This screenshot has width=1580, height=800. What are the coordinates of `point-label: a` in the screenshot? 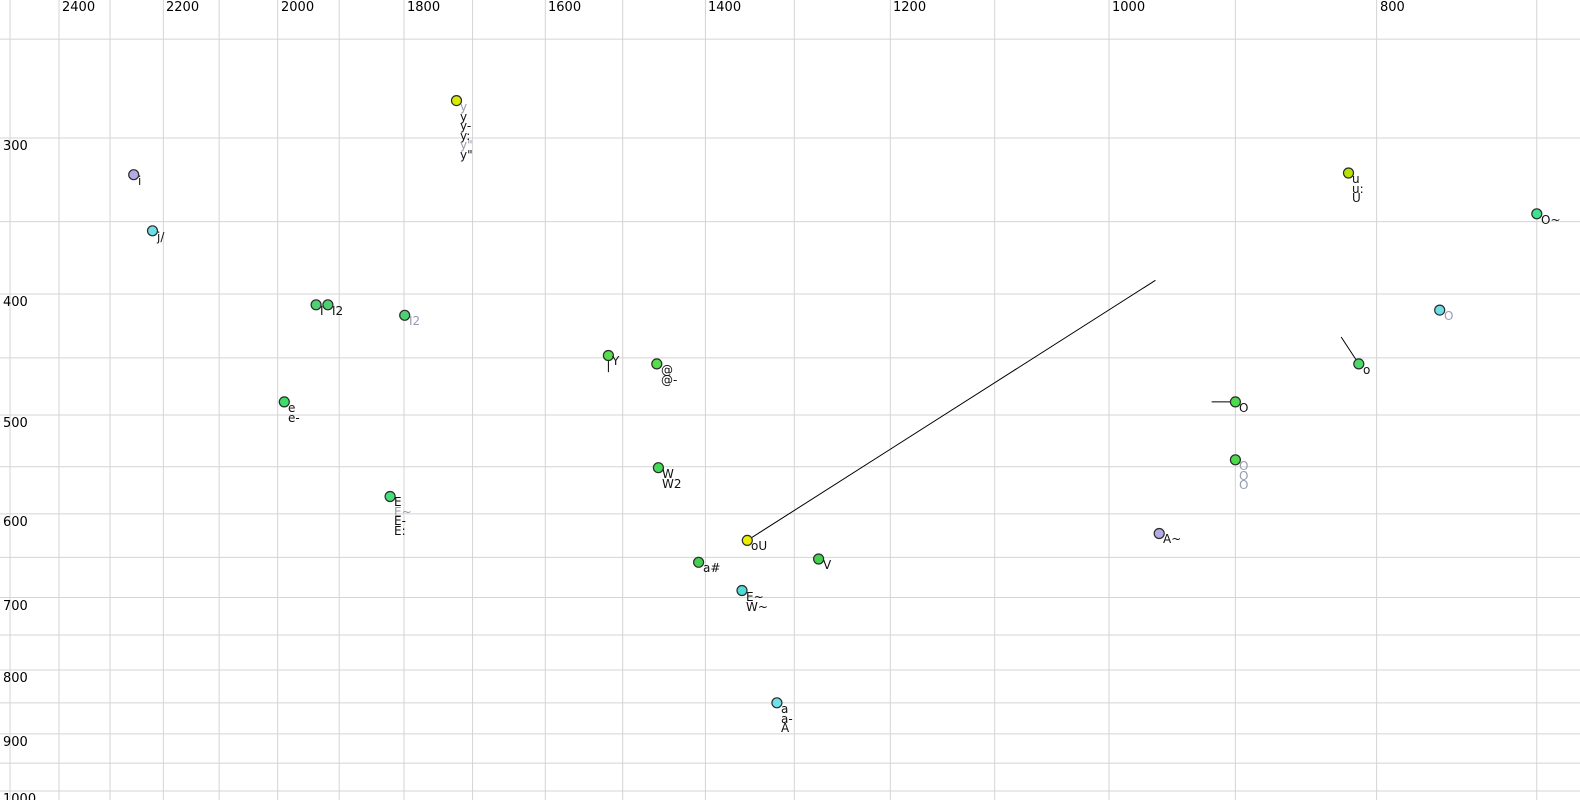 It's located at (785, 709).